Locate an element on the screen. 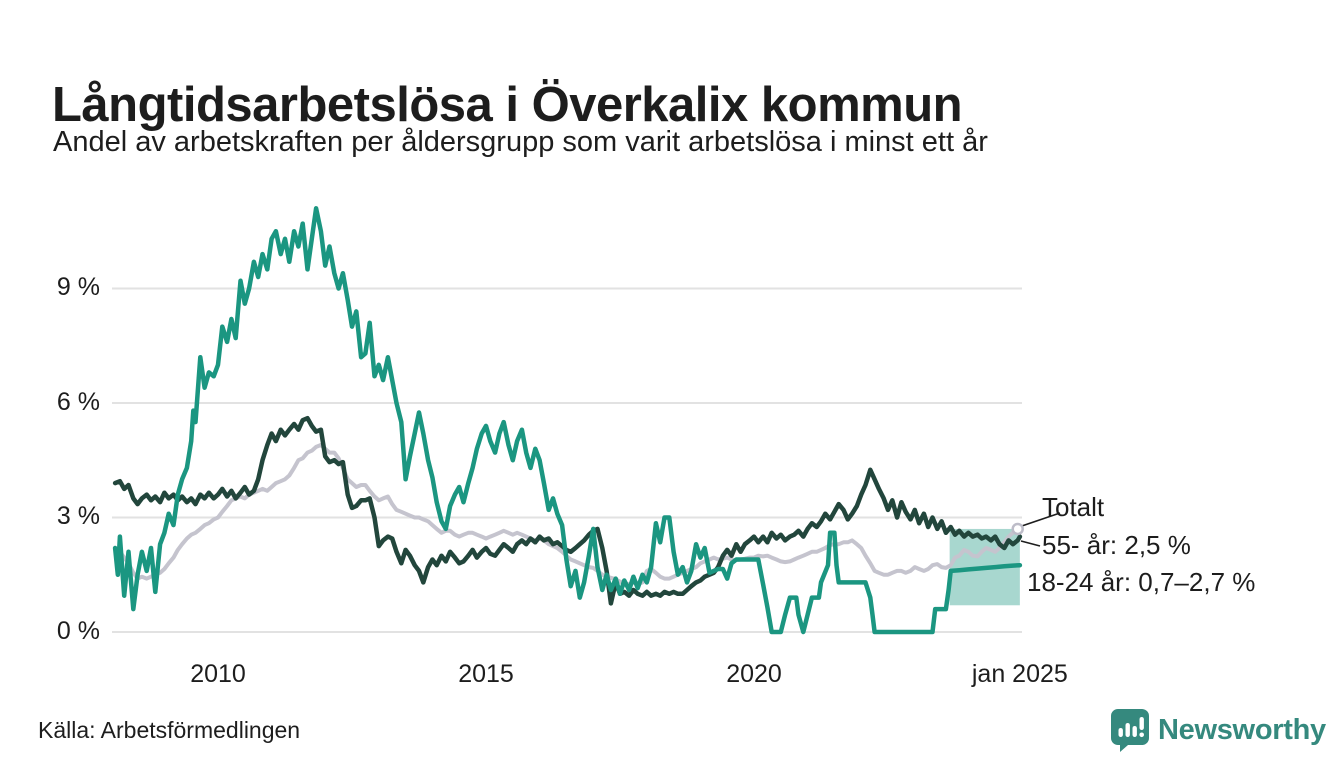 This screenshot has height=780, width=1340. y-tick-0: 0 % is located at coordinates (78, 630).